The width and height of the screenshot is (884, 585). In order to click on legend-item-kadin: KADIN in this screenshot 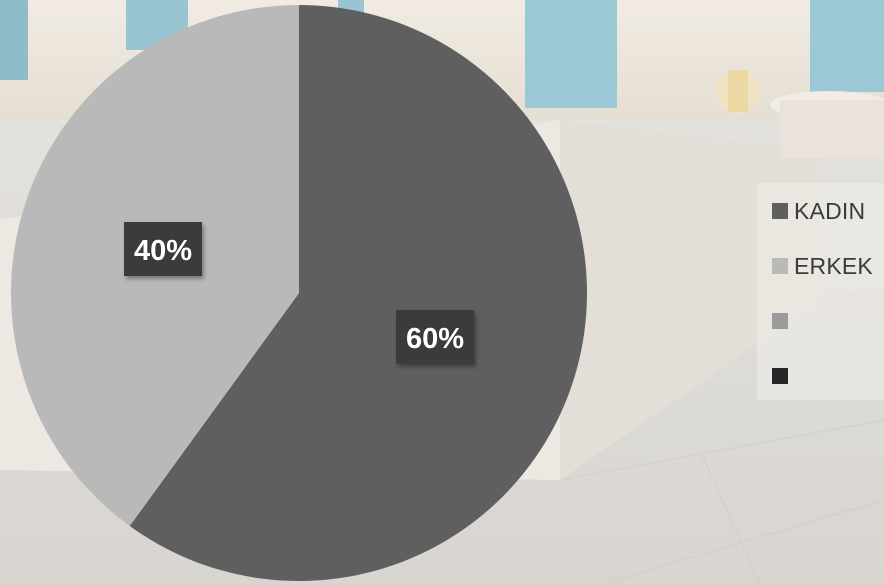, I will do `click(818, 211)`.